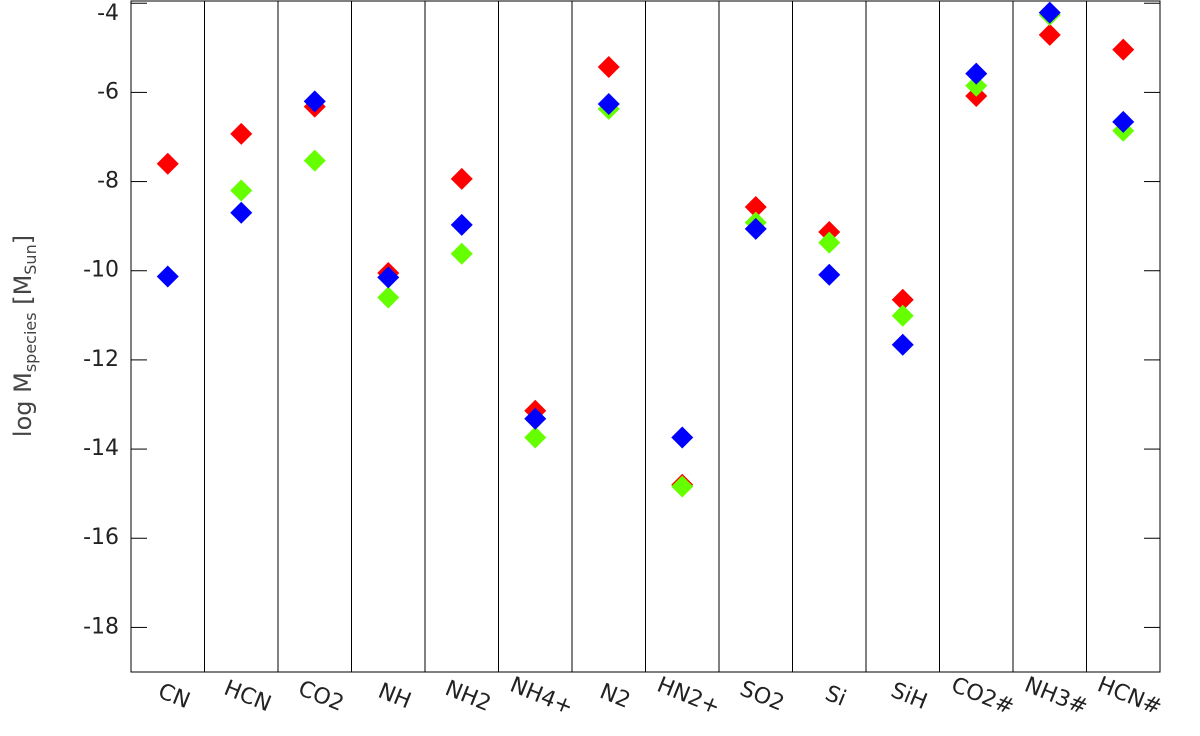  I want to click on y-label-sub: species, so click(30, 342).